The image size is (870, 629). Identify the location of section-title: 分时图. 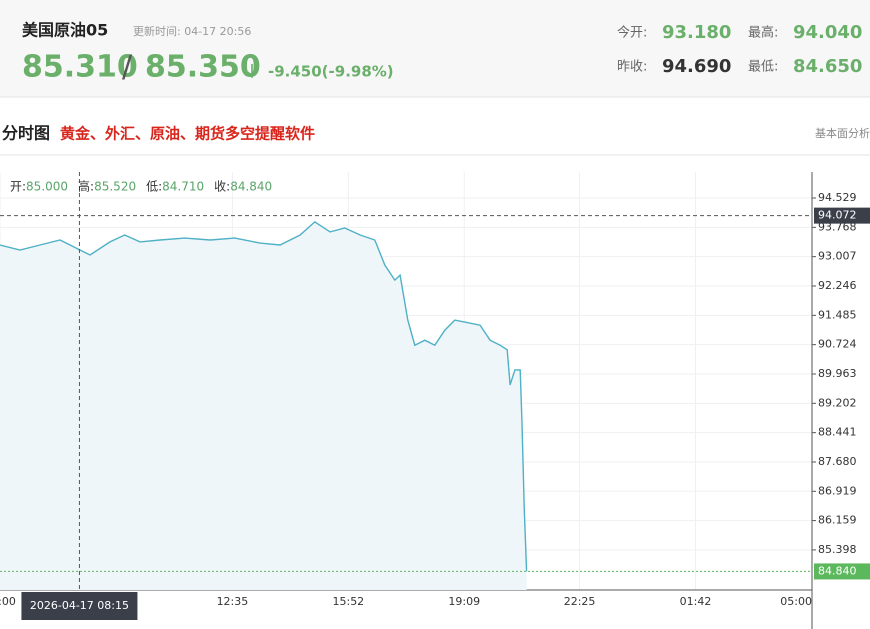
(26, 133).